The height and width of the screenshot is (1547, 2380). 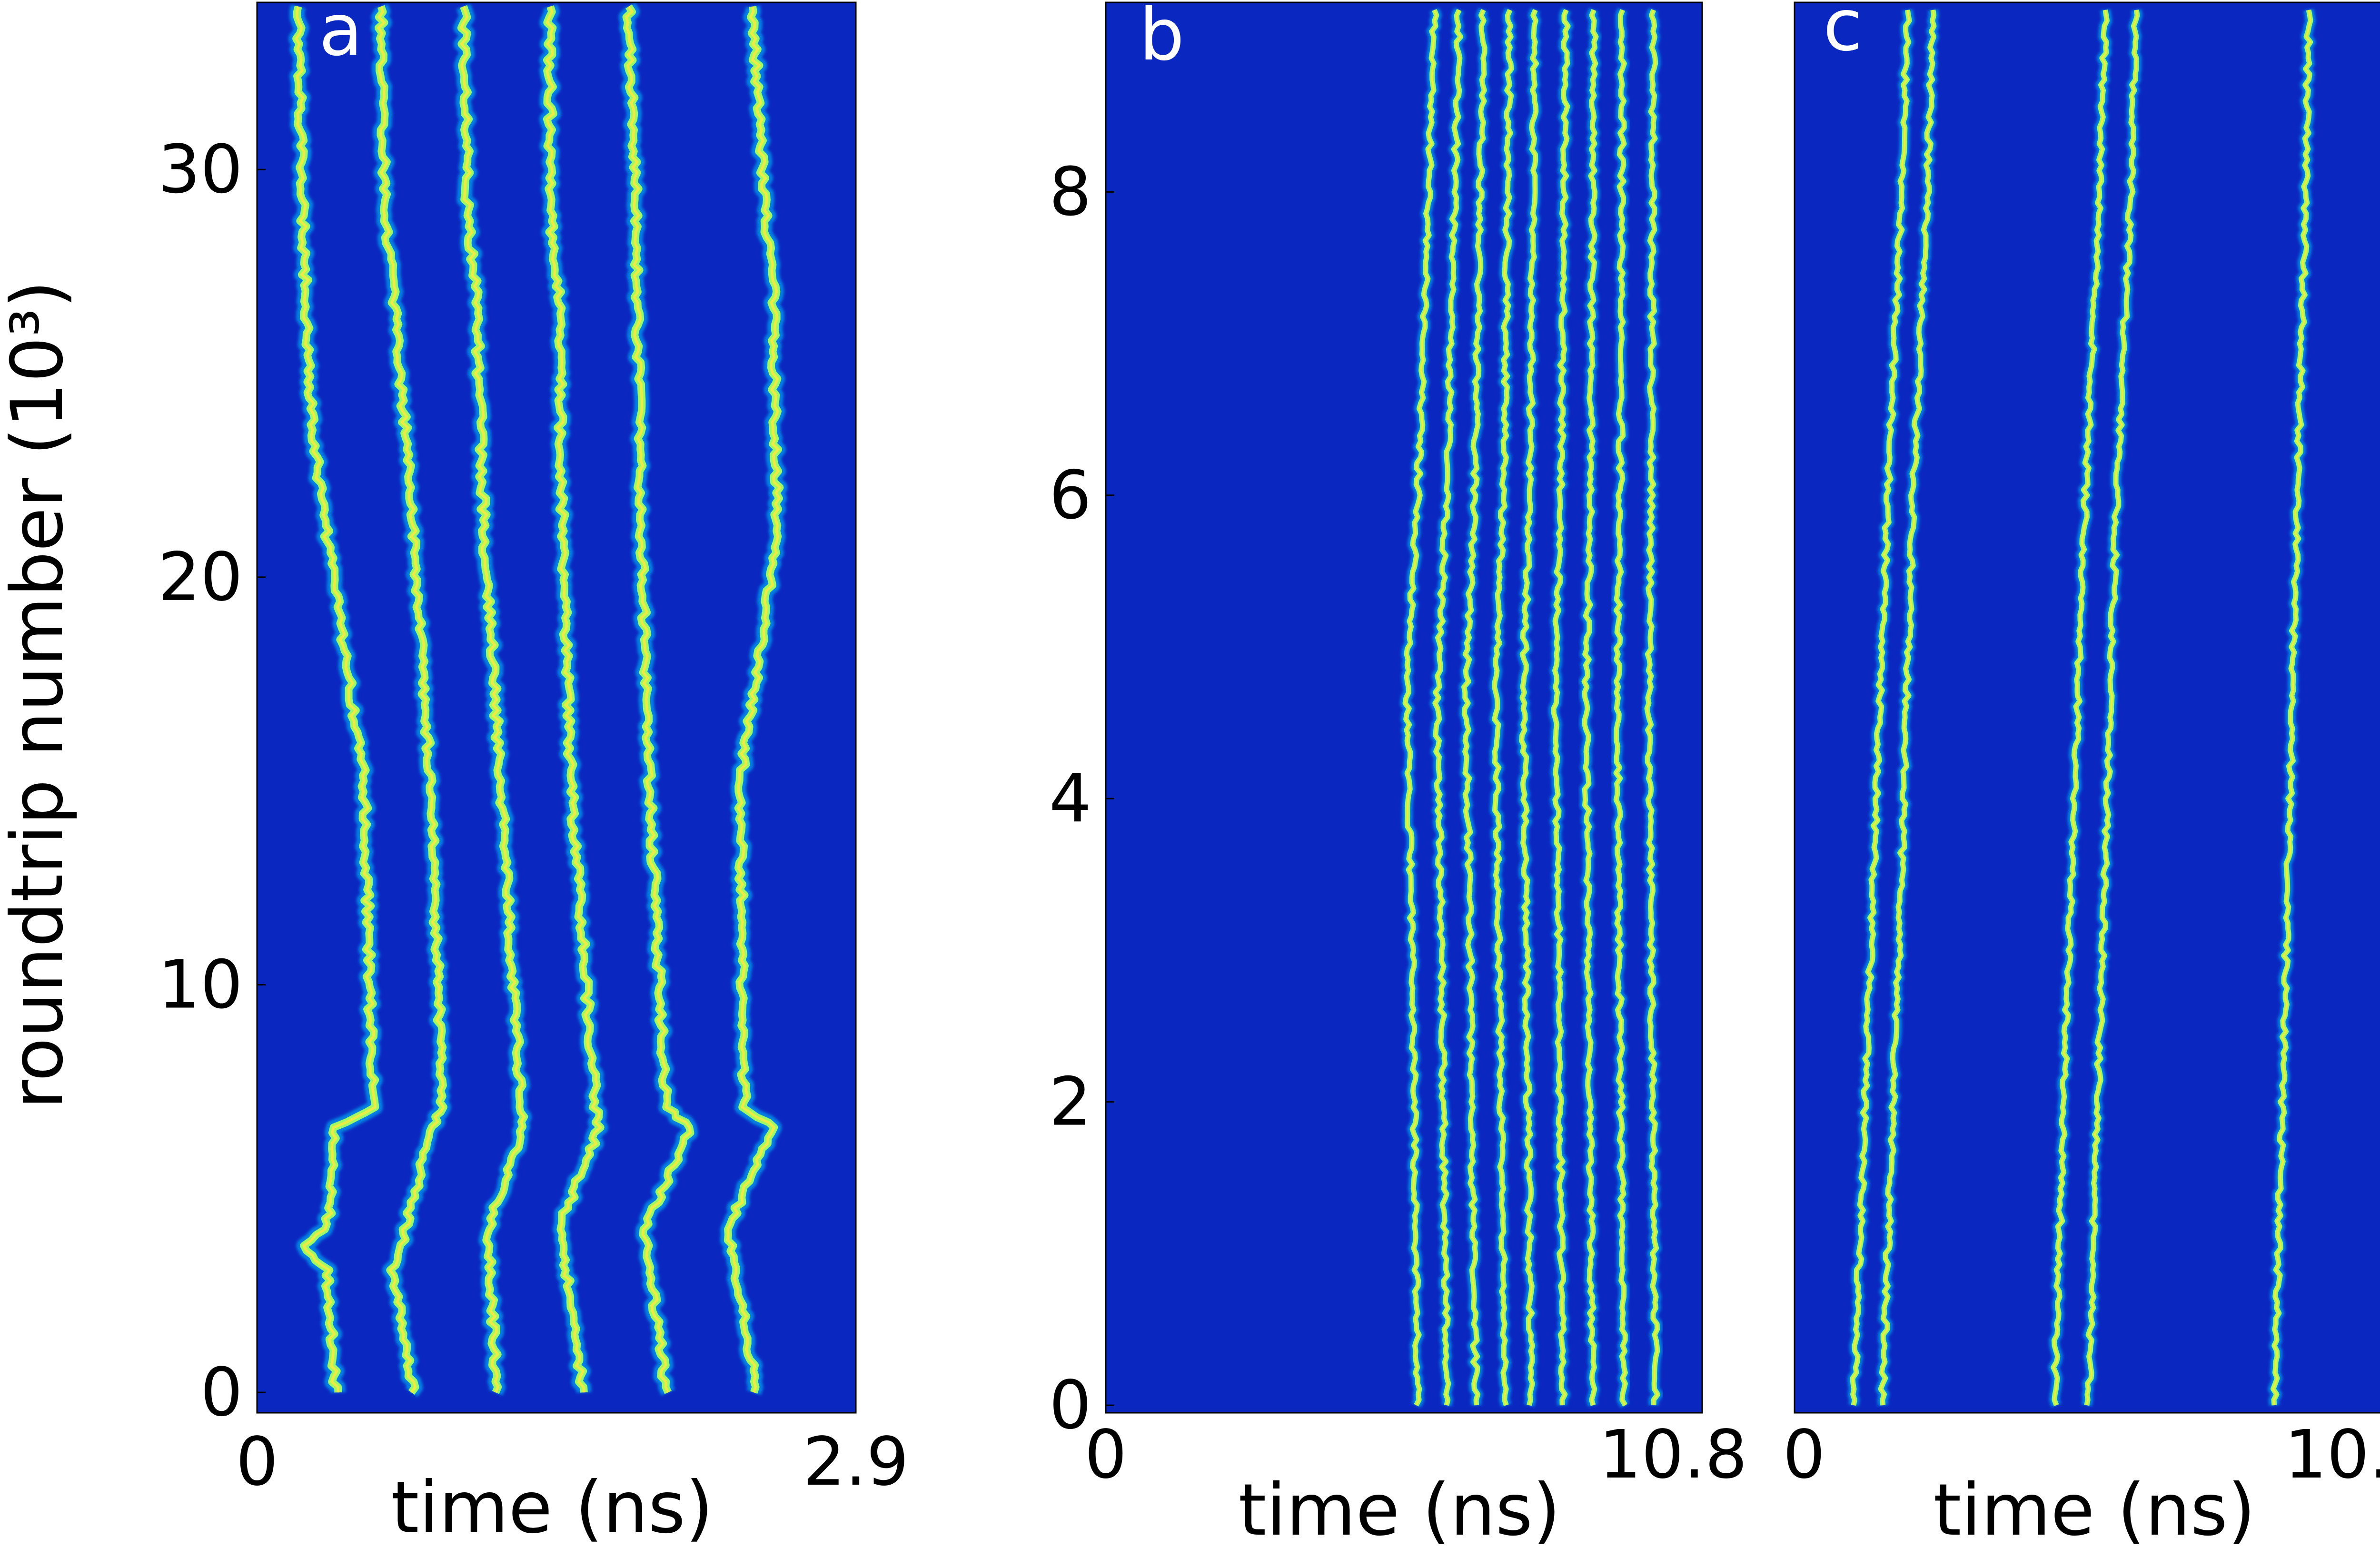 I want to click on panel-b-trace-2-peak, so click(x=1448, y=708).